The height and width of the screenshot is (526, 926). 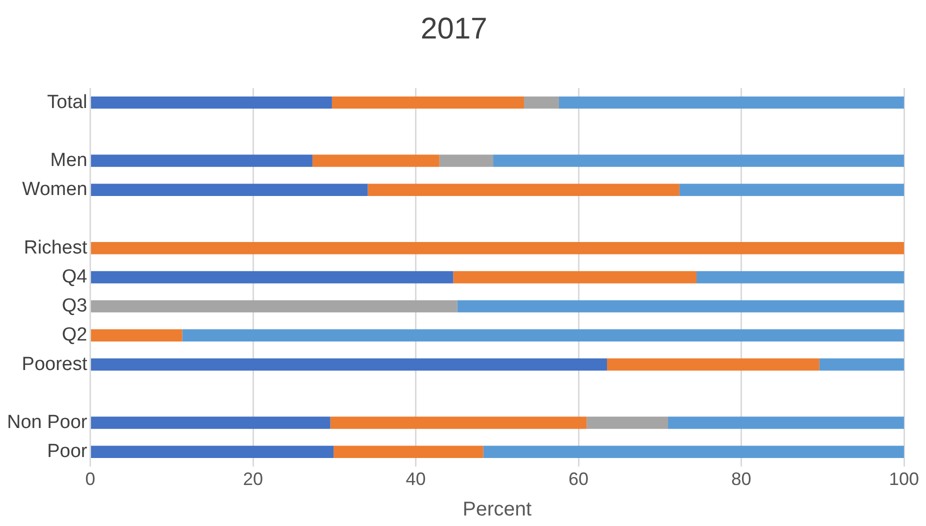 What do you see at coordinates (904, 479) in the screenshot?
I see `x-tick-label: 100` at bounding box center [904, 479].